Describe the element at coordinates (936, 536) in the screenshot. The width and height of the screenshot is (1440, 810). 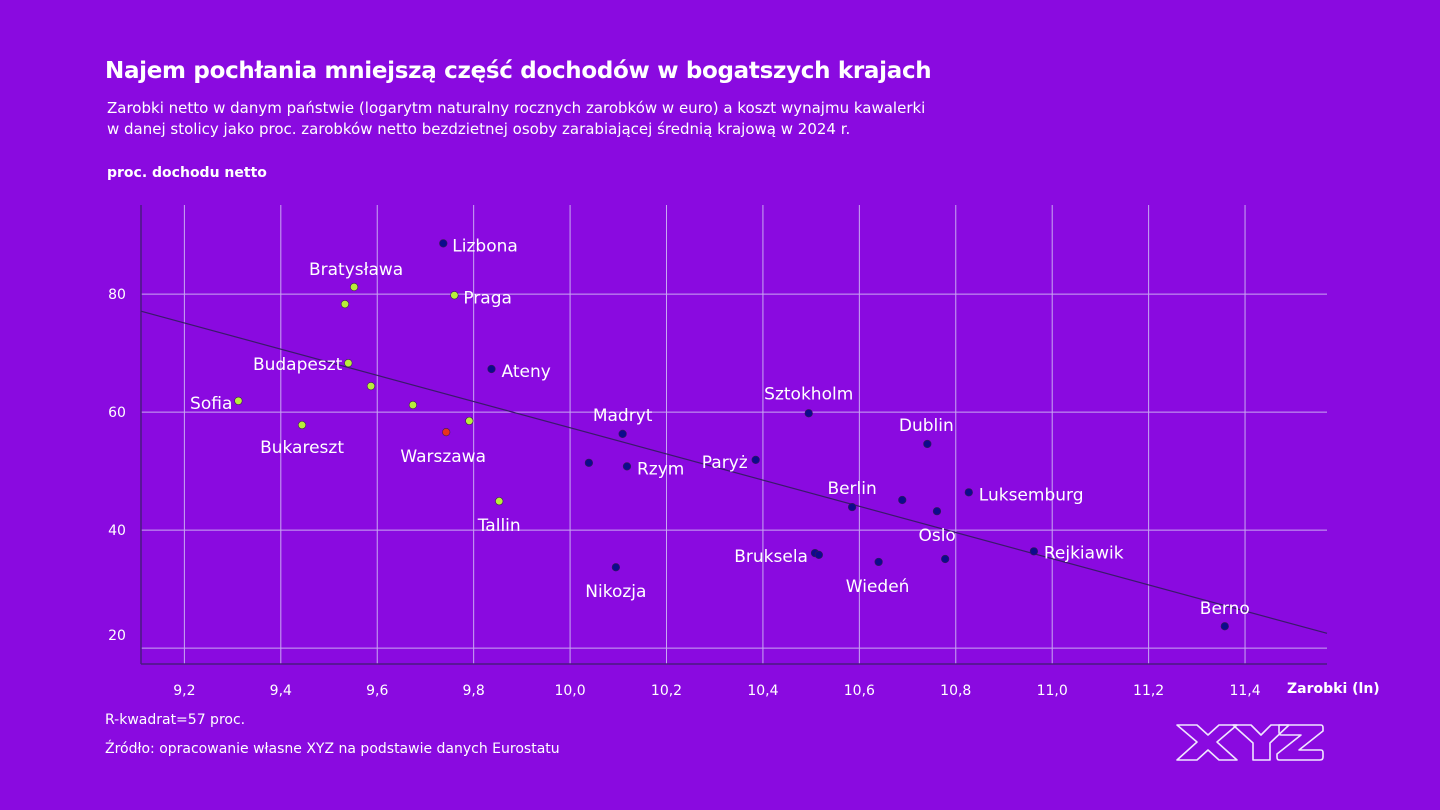
I see `point-label: Oslo` at that location.